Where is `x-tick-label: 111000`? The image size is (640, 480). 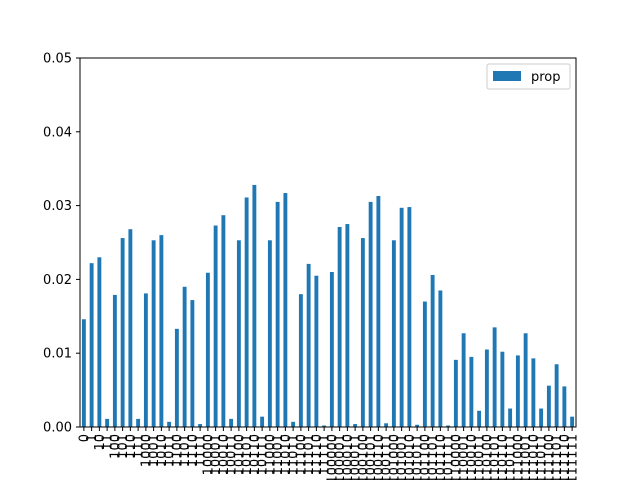 x-tick-label: 111000 is located at coordinates (518, 457).